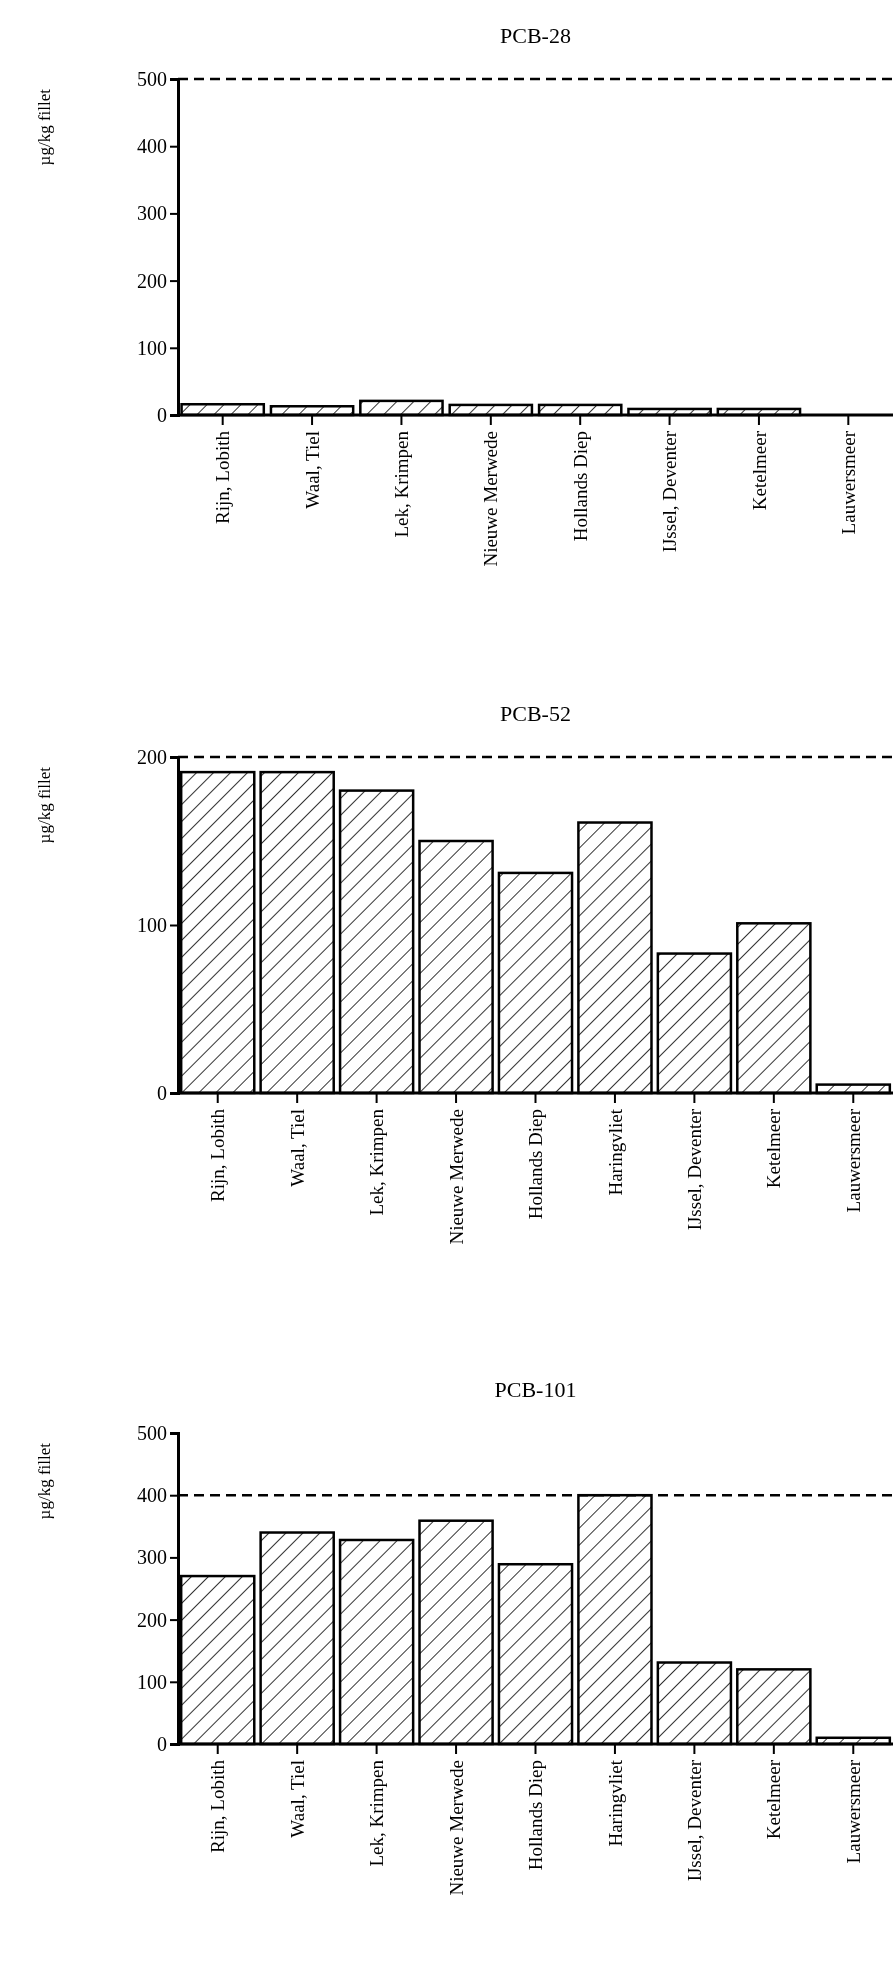 The image size is (895, 1978). Describe the element at coordinates (535, 35) in the screenshot. I see `chart-title: PCB-28` at that location.